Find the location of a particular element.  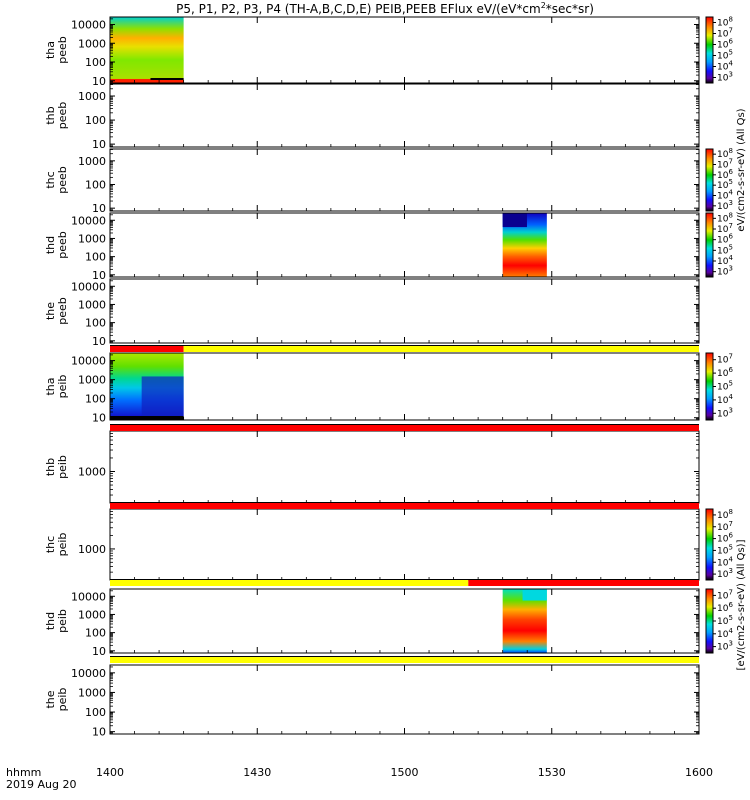

side-label-upper: eV/(cm2-s-sr-eV) (All Qs) is located at coordinates (741, 169).